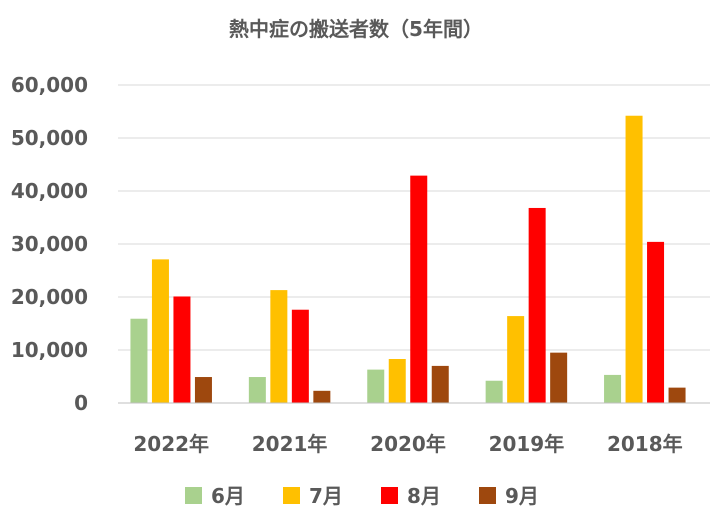 This screenshot has width=712, height=520. I want to click on y-tick-label: 50,000, so click(49, 138).